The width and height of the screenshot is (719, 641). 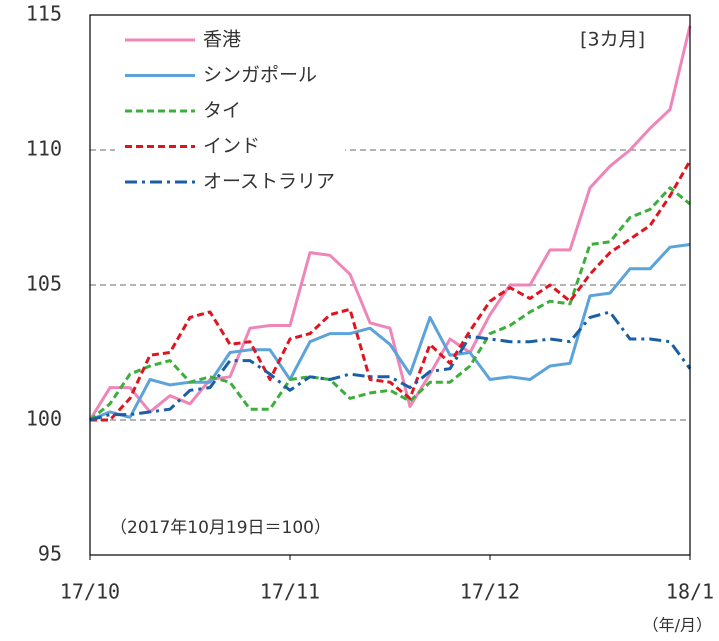 I want to click on legend-label: 香港, so click(x=222, y=40).